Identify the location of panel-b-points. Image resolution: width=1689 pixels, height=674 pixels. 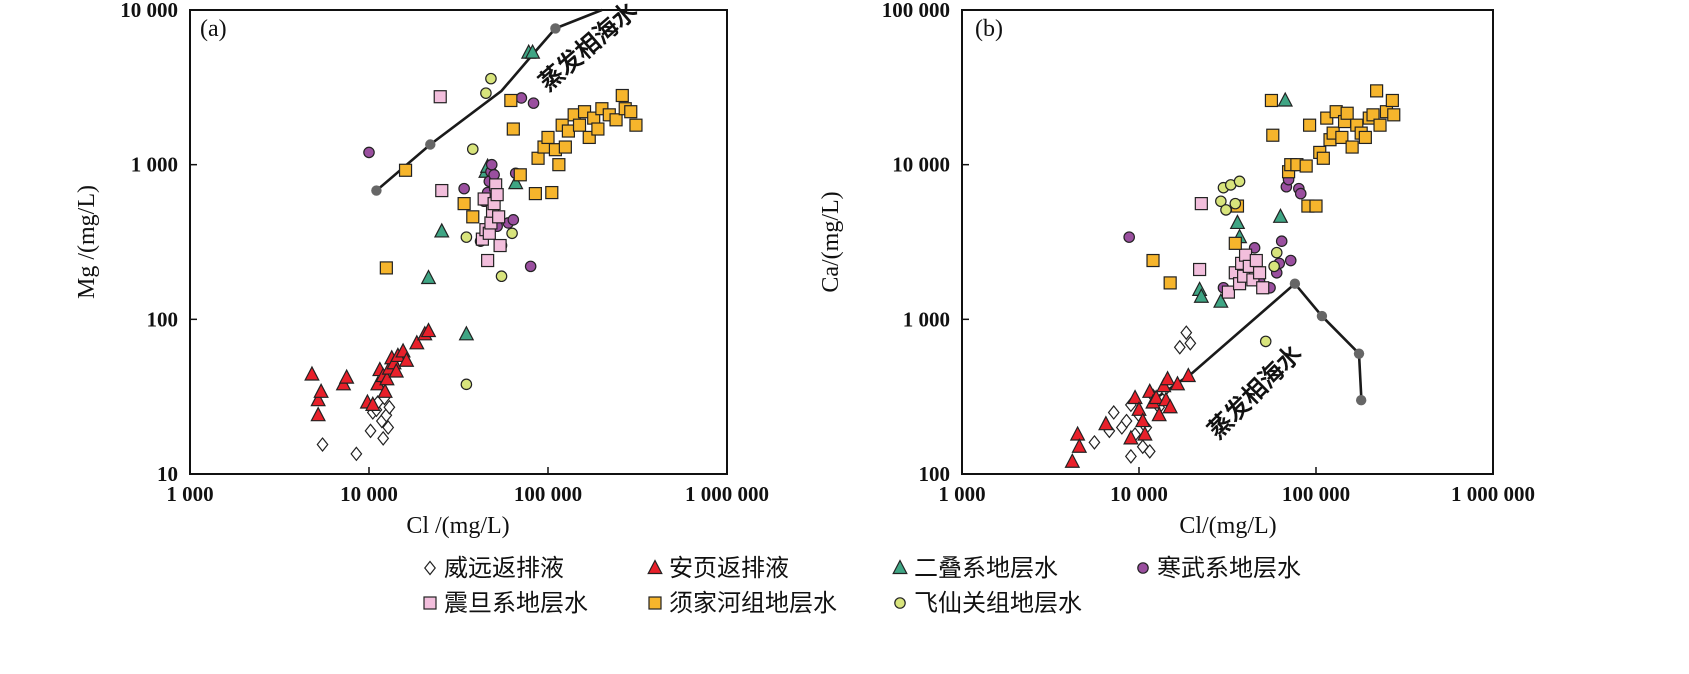
(1232, 276).